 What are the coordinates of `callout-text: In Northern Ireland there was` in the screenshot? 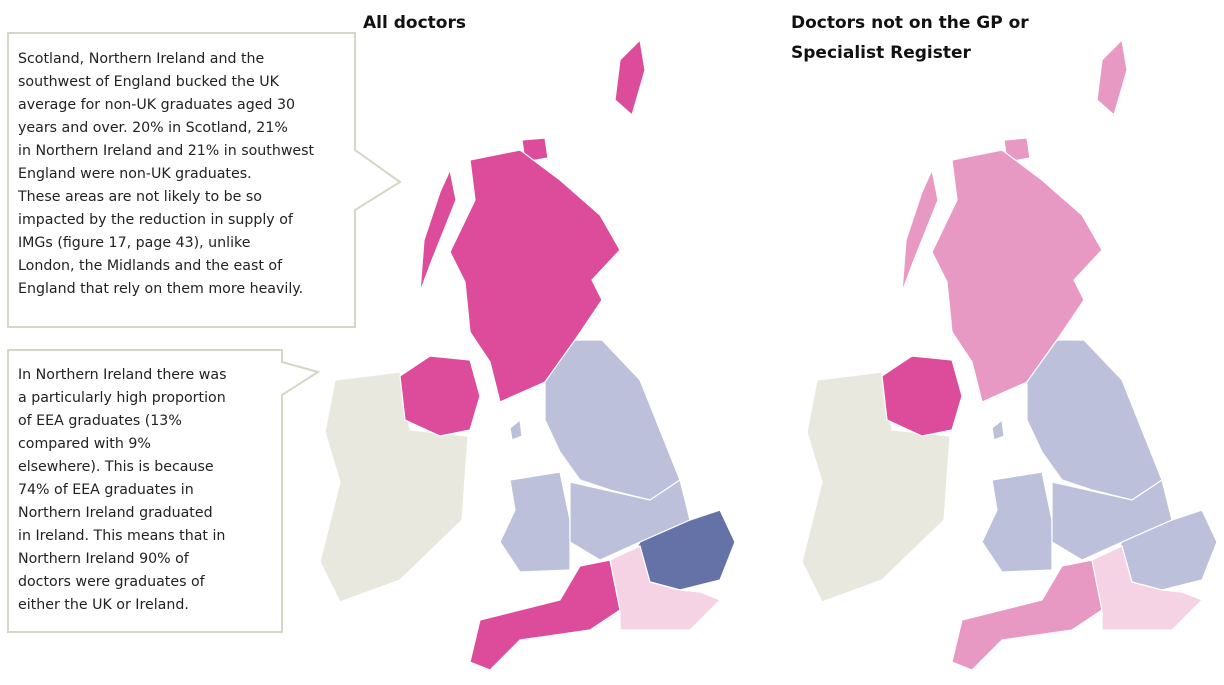 It's located at (122, 375).